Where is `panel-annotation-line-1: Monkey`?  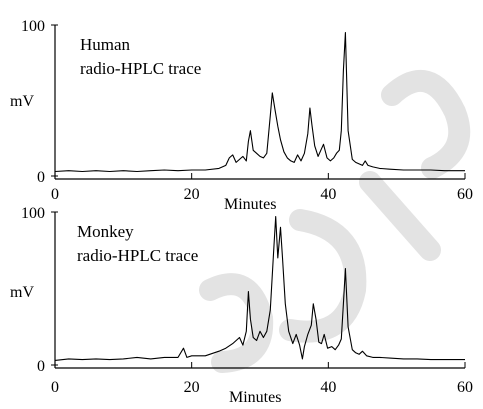 panel-annotation-line-1: Monkey is located at coordinates (105, 231).